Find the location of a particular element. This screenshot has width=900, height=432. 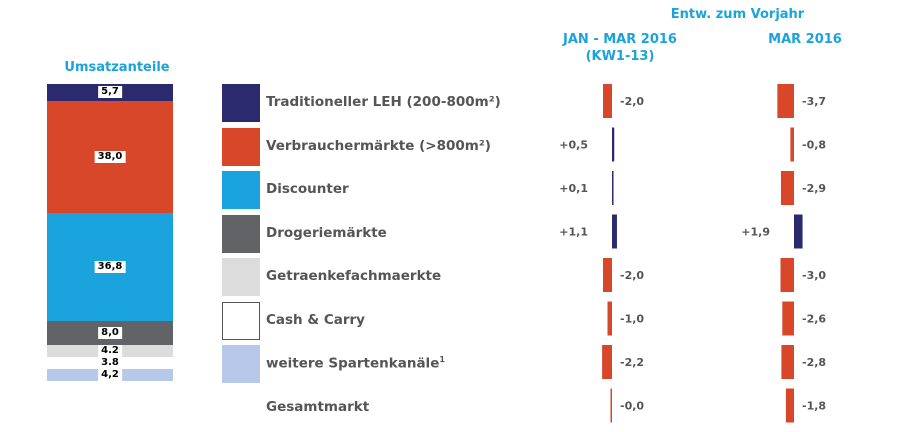

legend-label: Getraenkefachmaerkte is located at coordinates (354, 276).